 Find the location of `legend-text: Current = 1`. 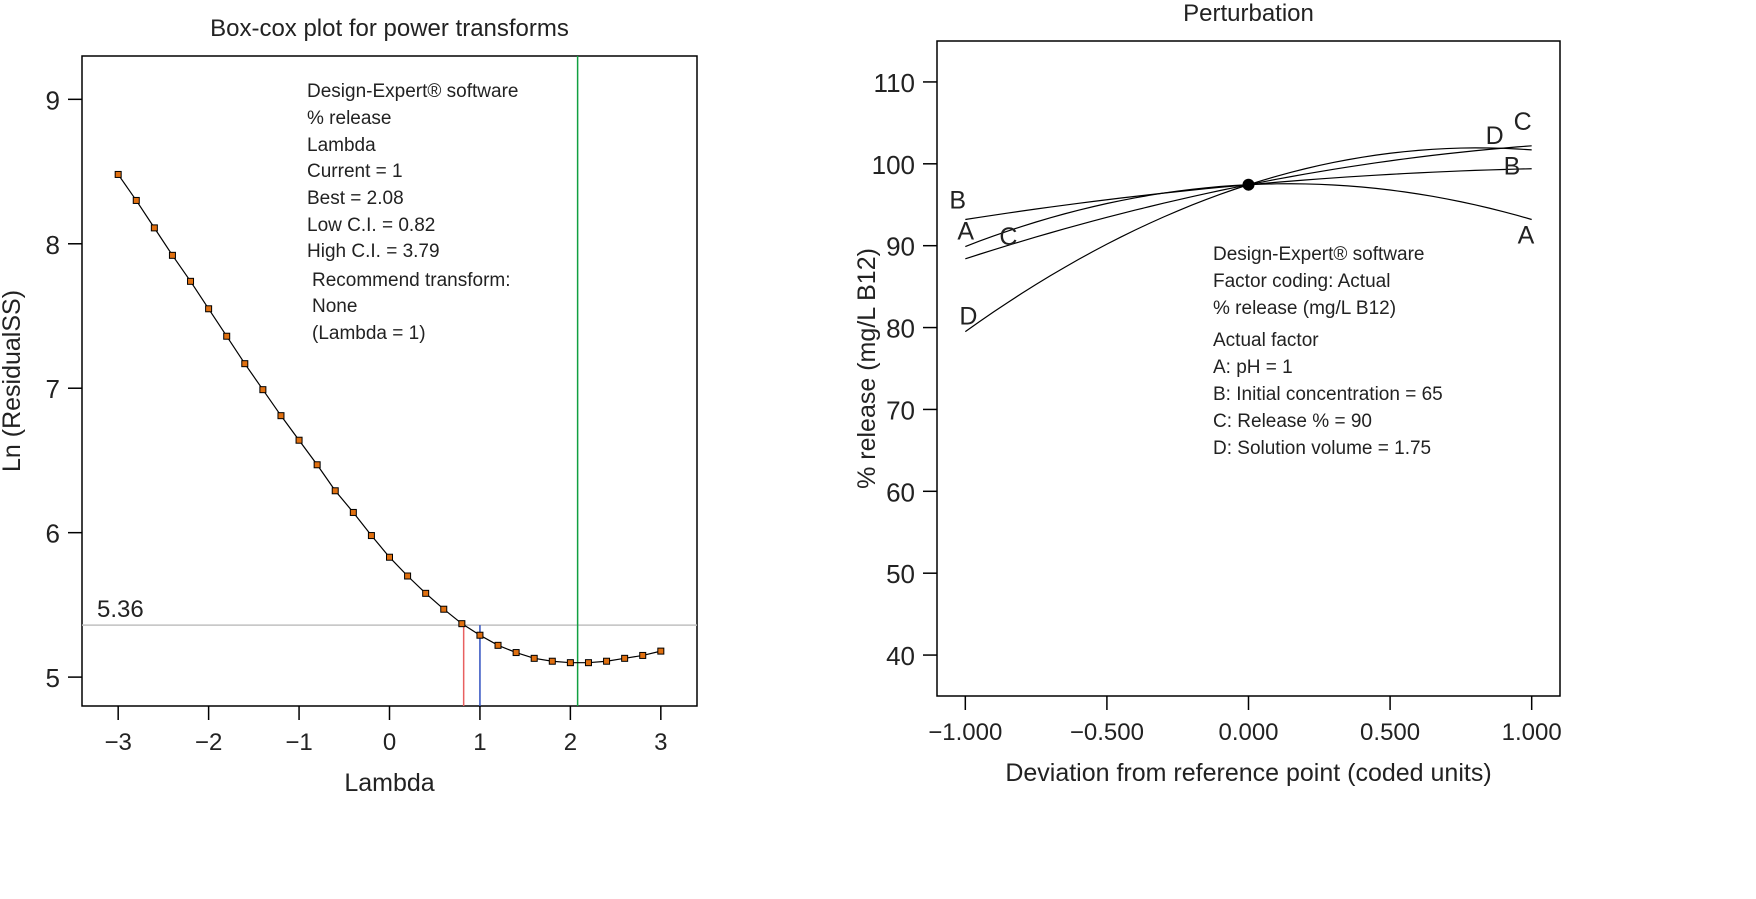

legend-text: Current = 1 is located at coordinates (355, 171).